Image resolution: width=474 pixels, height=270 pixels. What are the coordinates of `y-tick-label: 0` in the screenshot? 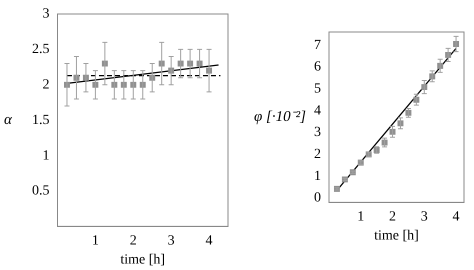 It's located at (317, 198).